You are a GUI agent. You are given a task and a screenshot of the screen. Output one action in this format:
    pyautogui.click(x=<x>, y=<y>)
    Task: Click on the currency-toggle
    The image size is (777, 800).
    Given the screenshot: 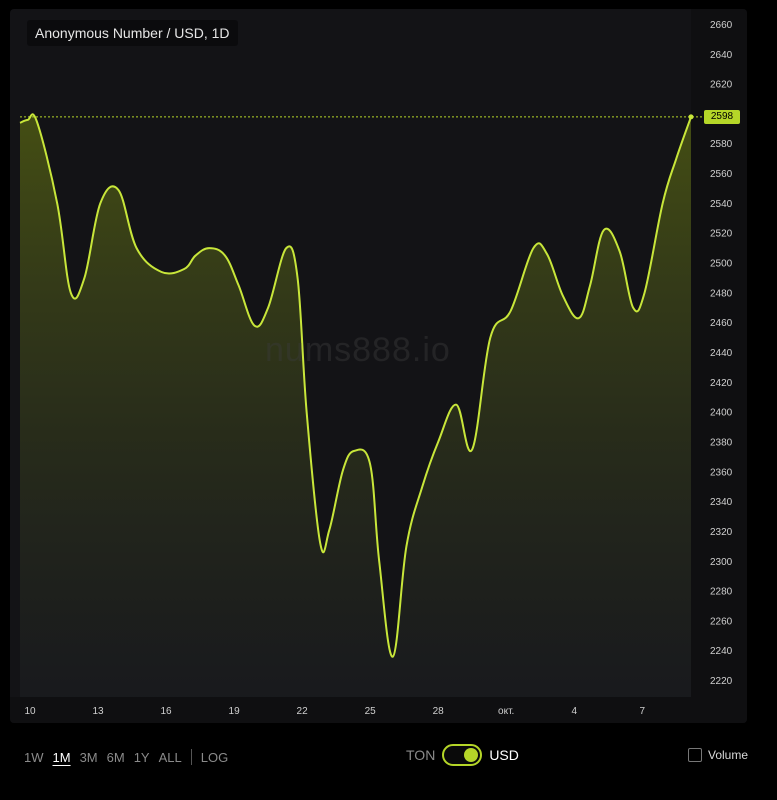 What is the action you would take?
    pyautogui.click(x=462, y=755)
    